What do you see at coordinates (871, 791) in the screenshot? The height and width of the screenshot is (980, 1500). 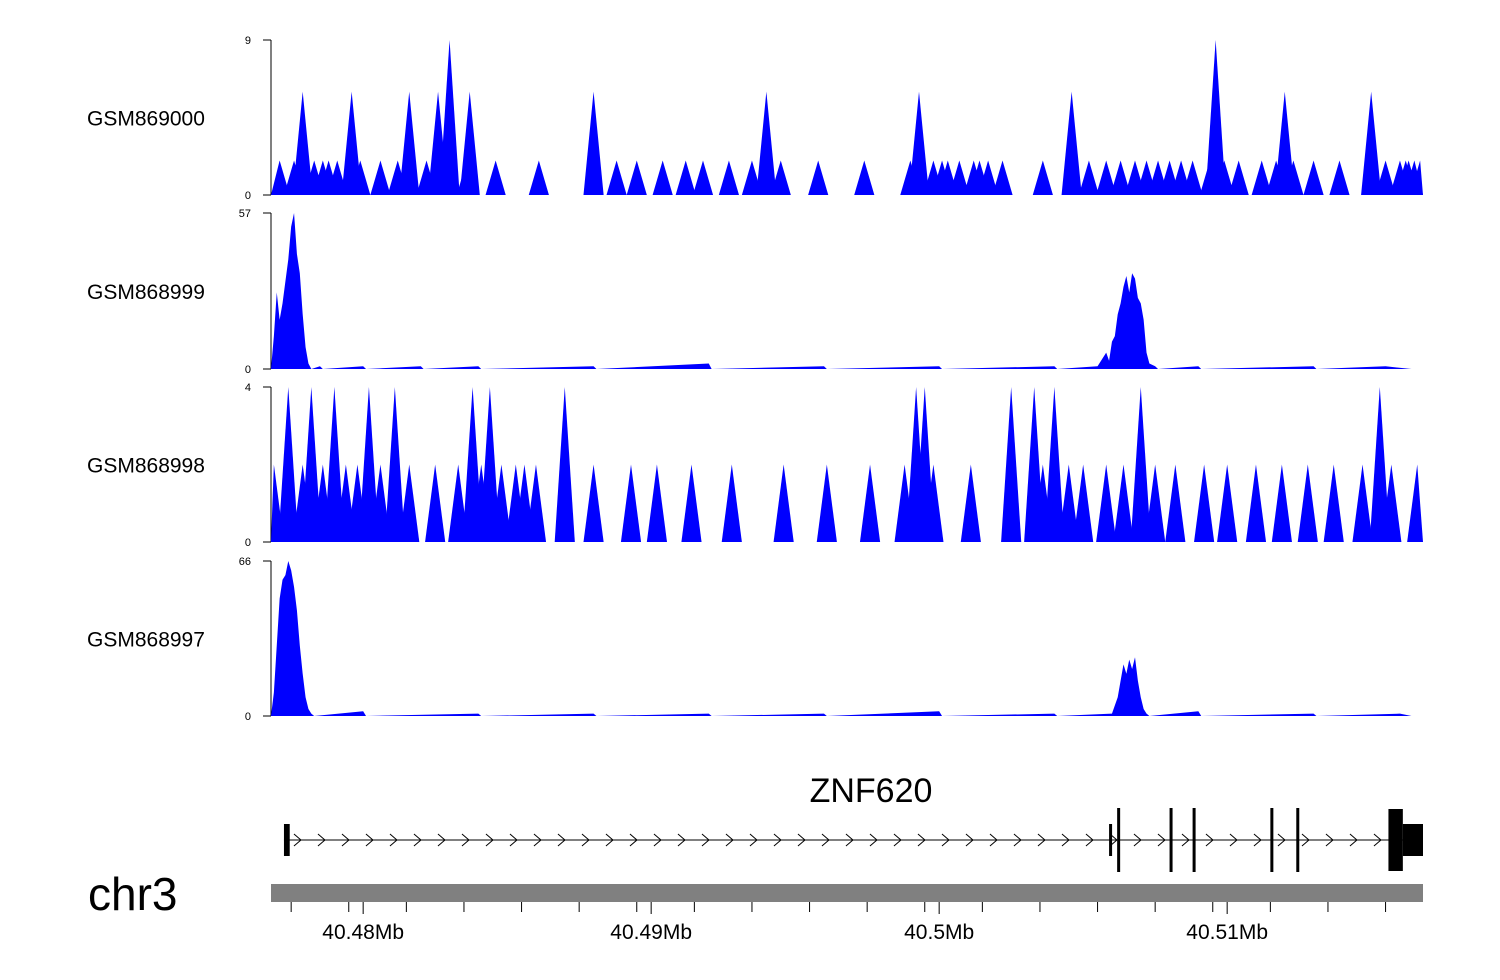 I see `gene-label: ZNF620` at bounding box center [871, 791].